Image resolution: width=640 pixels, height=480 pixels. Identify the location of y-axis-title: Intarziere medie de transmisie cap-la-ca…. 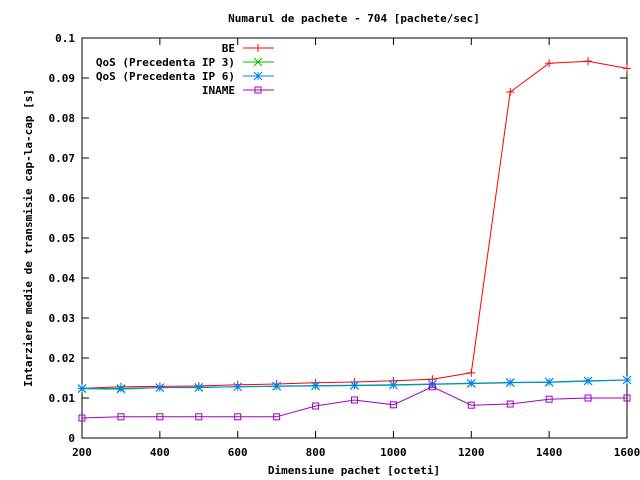
(28, 238).